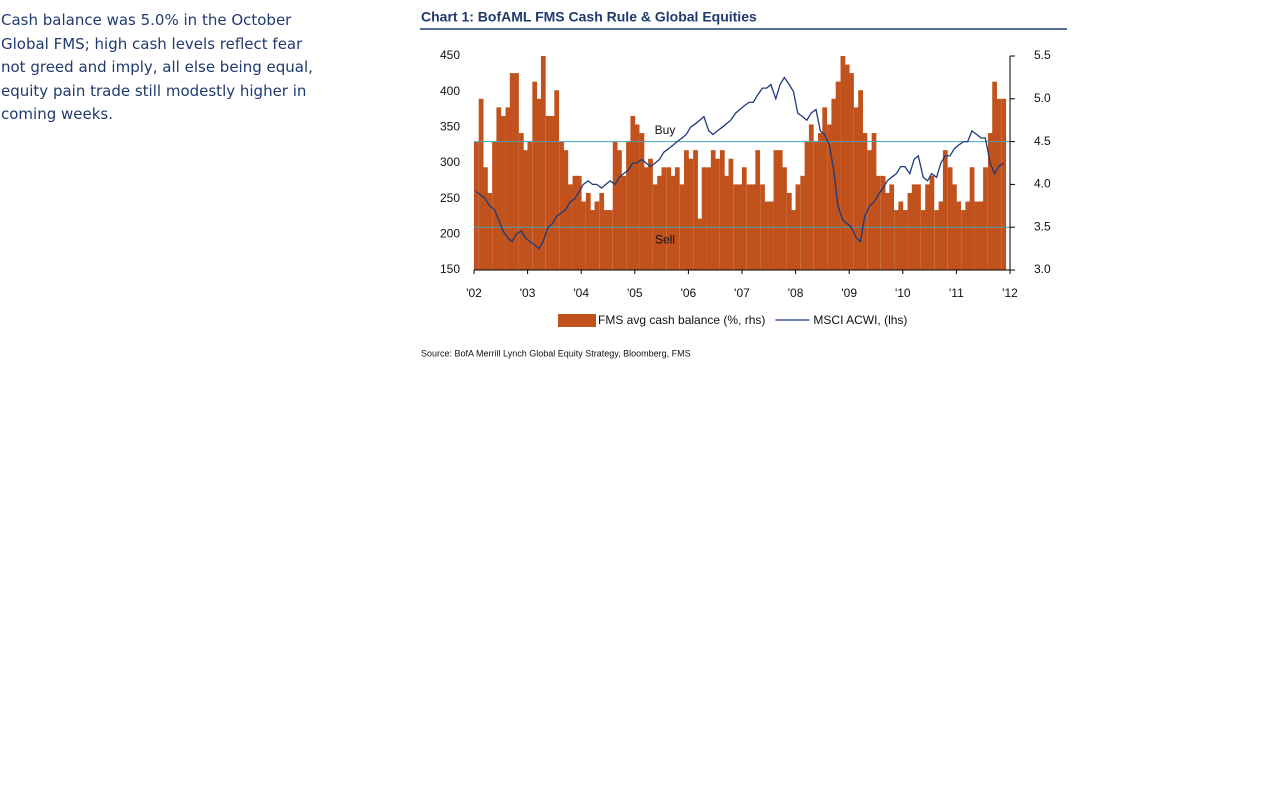 This screenshot has height=798, width=1267. Describe the element at coordinates (665, 130) in the screenshot. I see `reference-label: Buy` at that location.